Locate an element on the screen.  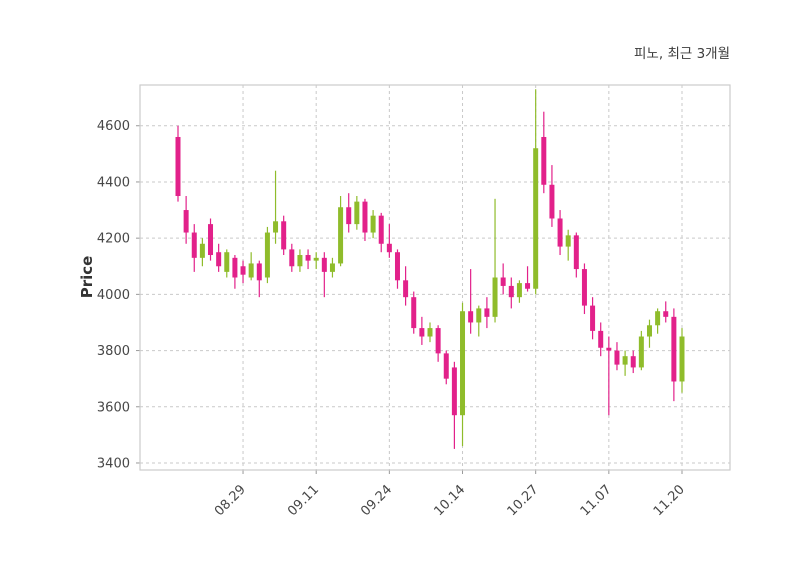
x-tick-label-group: 10.27 is located at coordinates (523, 500).